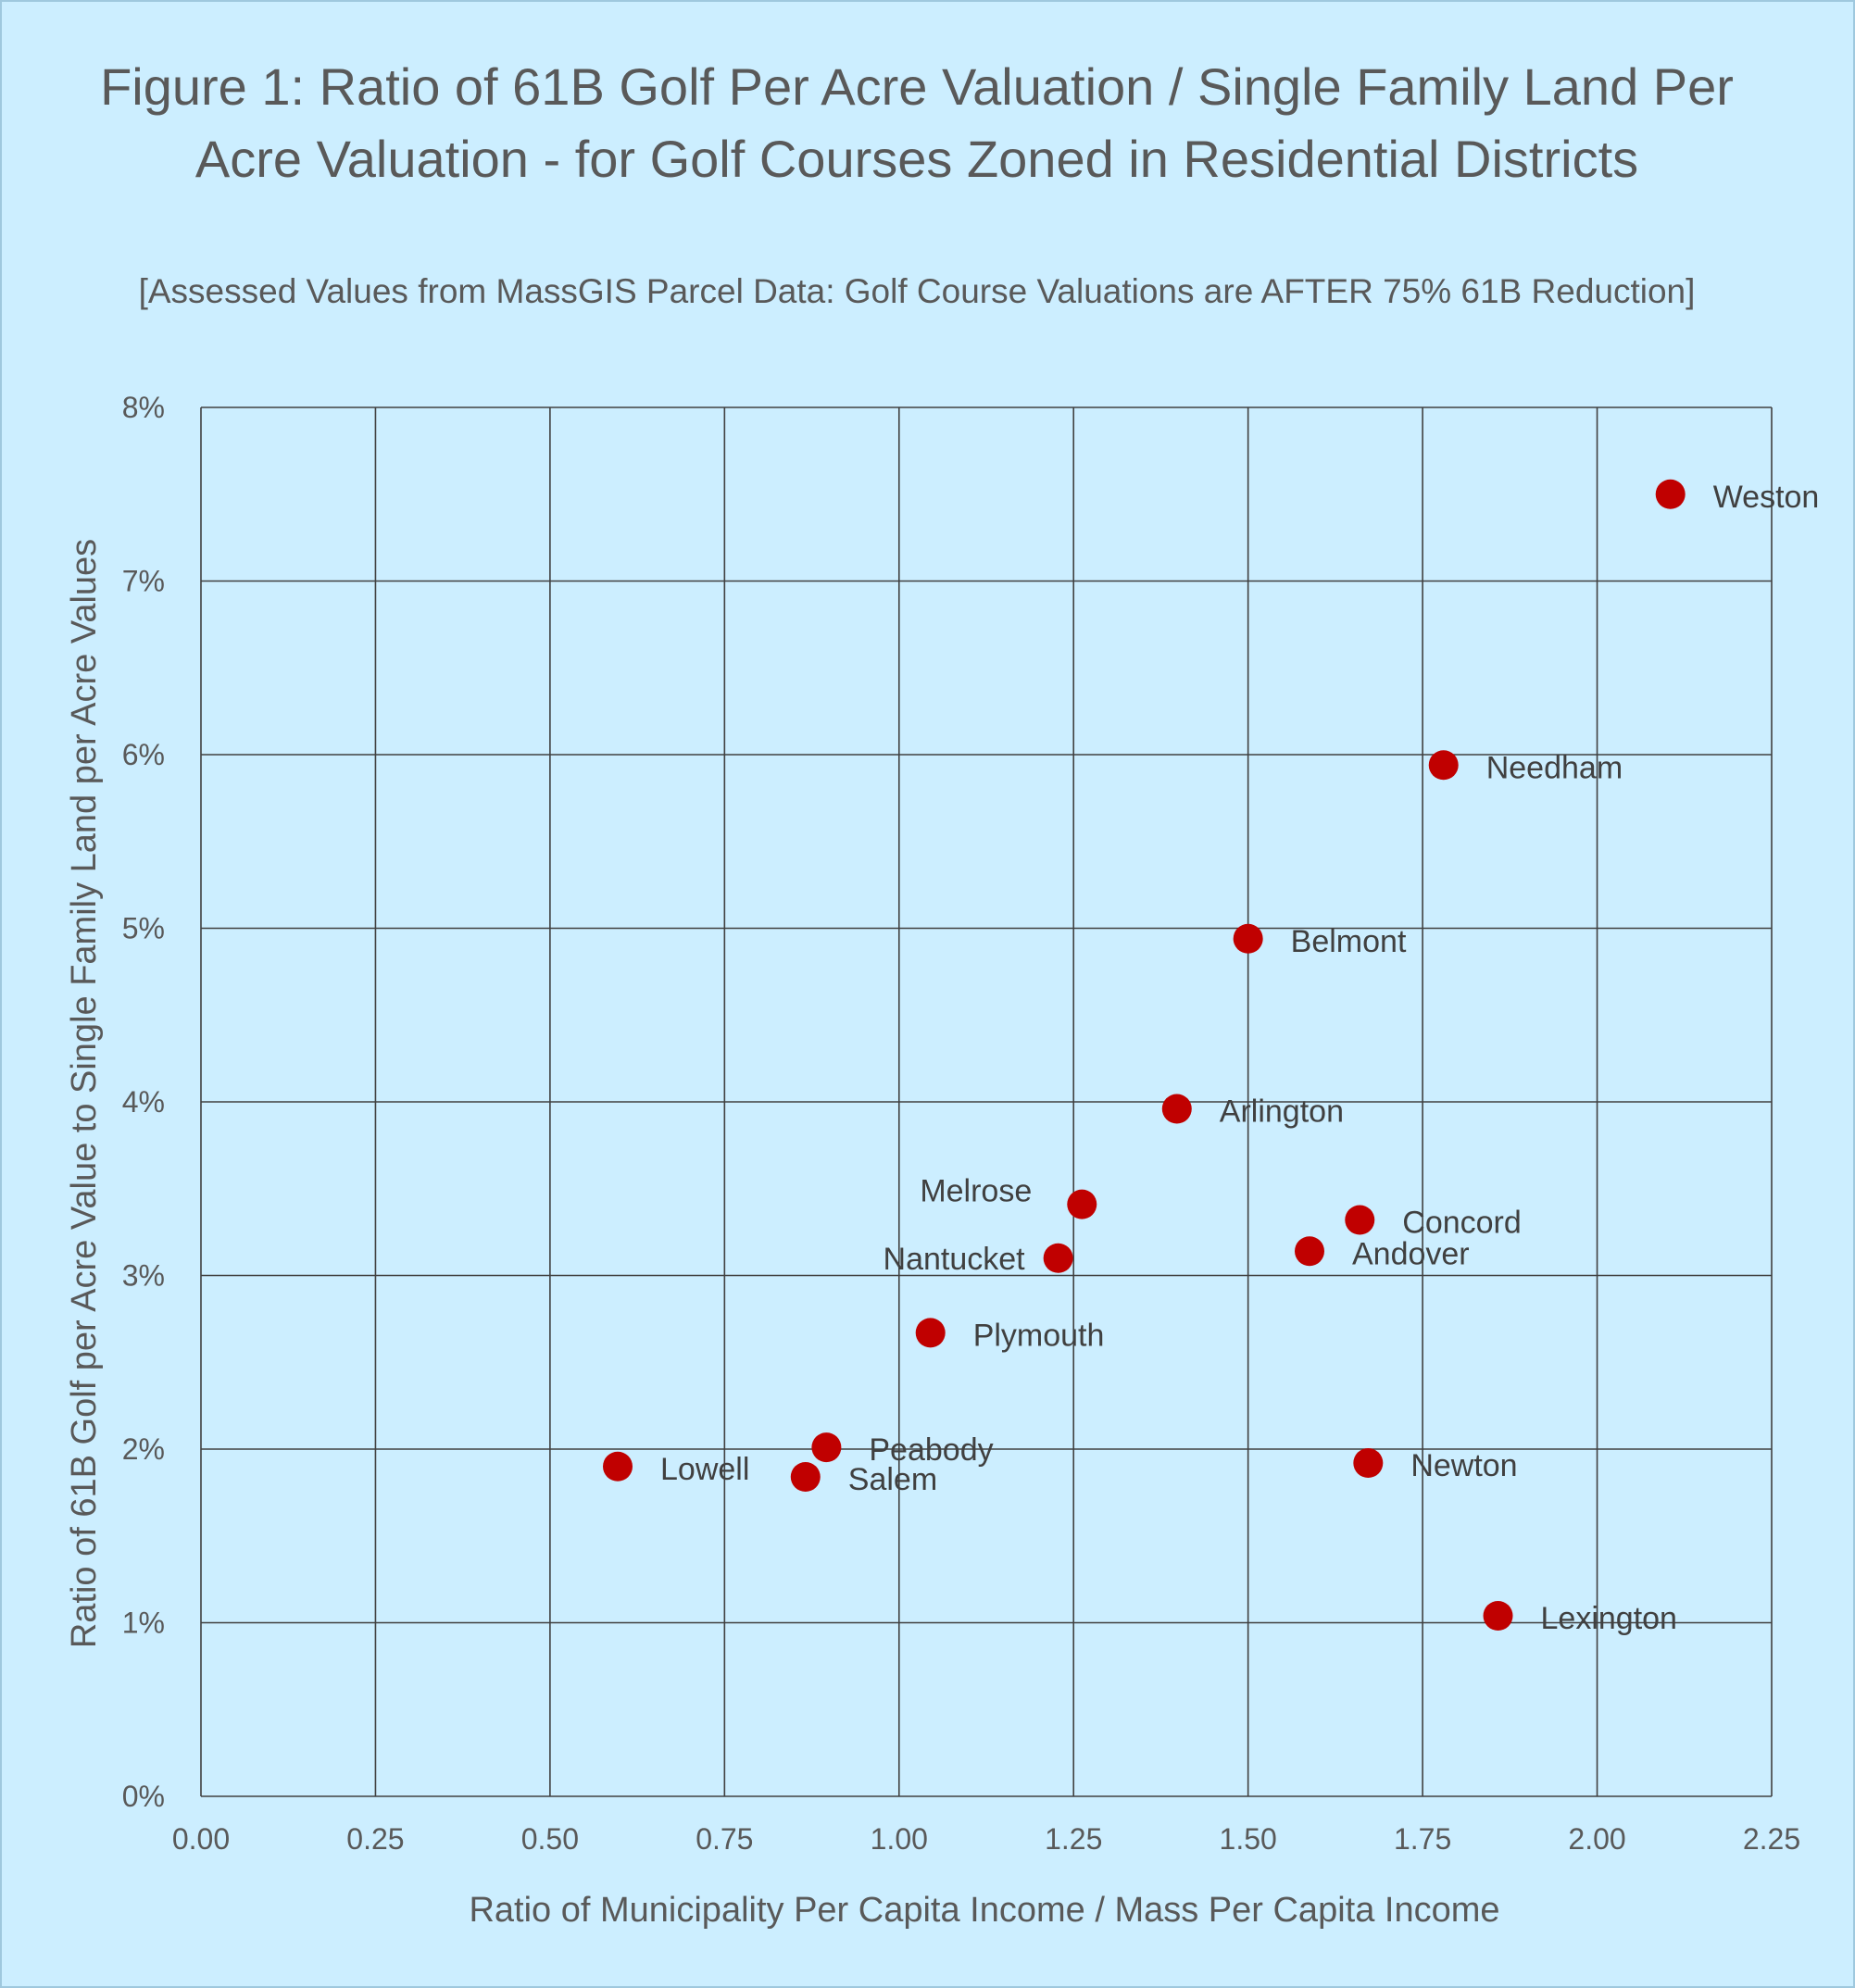 This screenshot has width=1855, height=1988. Describe the element at coordinates (899, 1839) in the screenshot. I see `x-tick-label: 1.00` at that location.